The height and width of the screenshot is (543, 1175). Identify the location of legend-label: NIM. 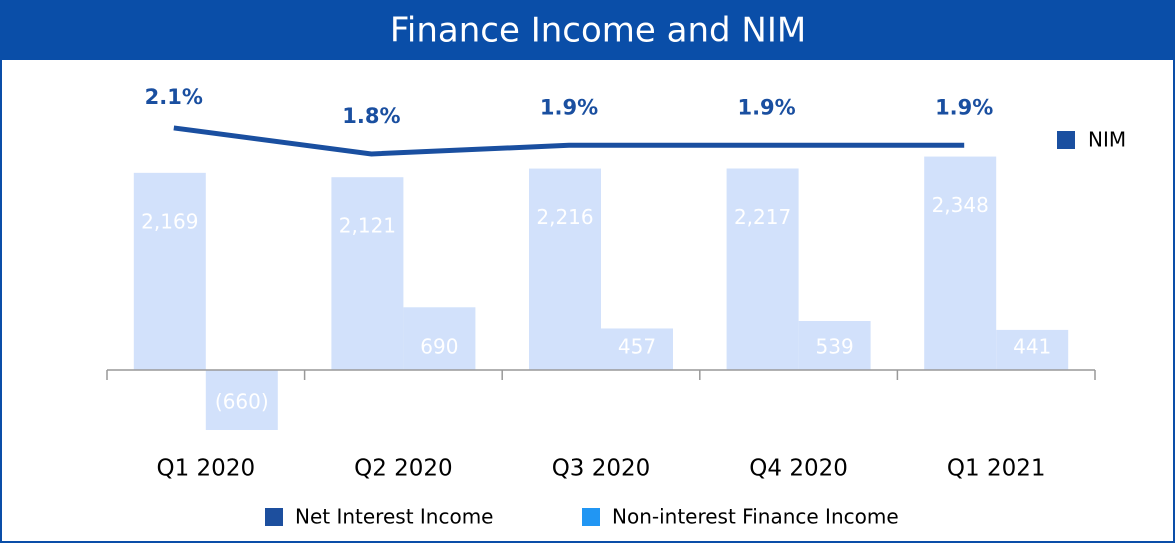
(1107, 140).